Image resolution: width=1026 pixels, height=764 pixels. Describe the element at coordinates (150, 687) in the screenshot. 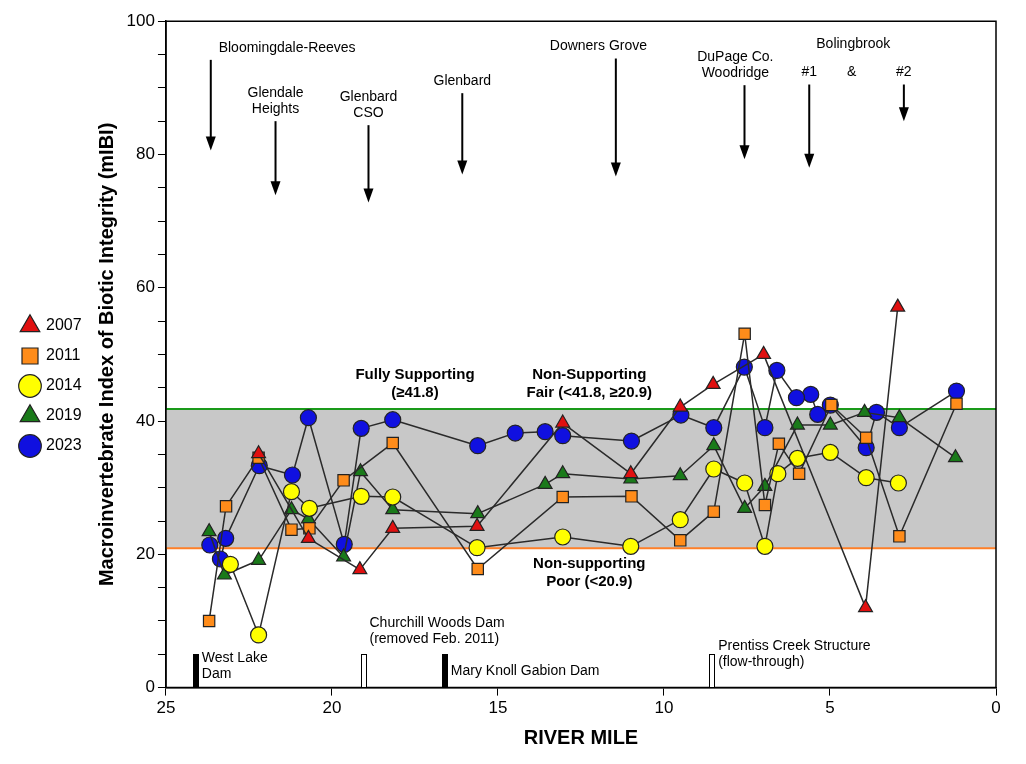

I see `y-tick-label: 0` at that location.